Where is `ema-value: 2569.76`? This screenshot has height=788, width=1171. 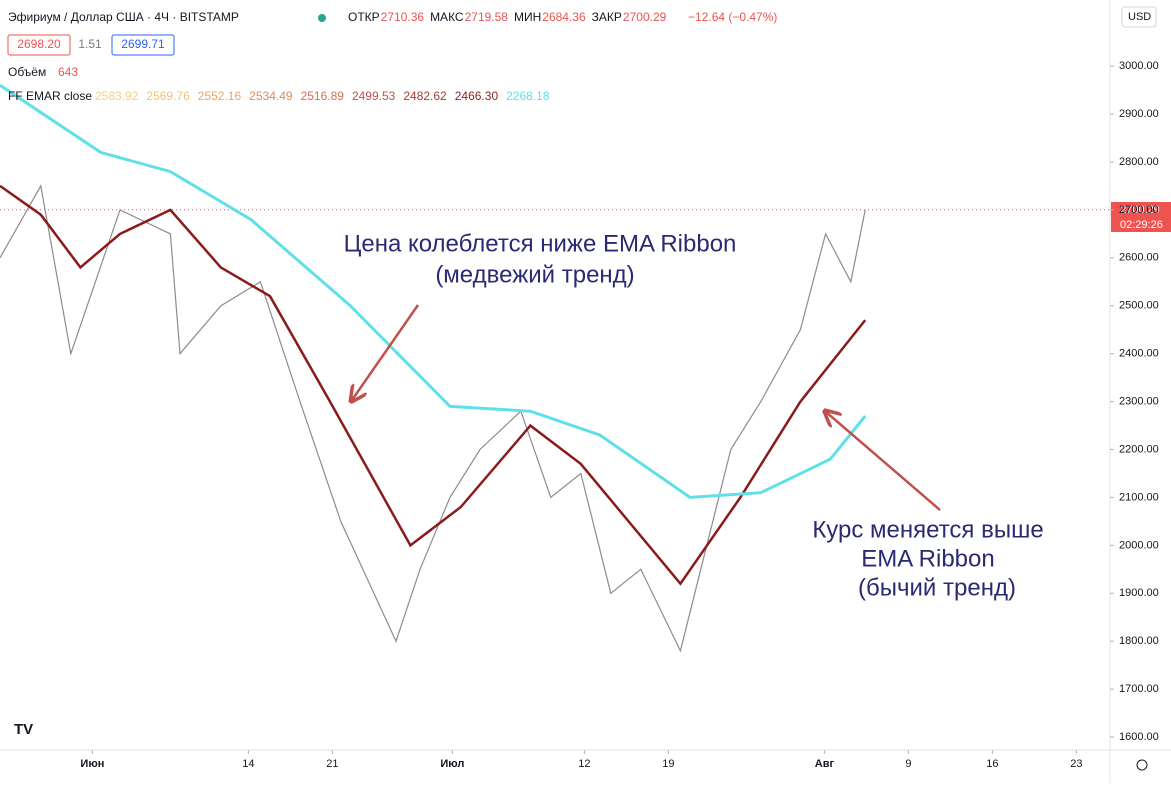
ema-value: 2569.76 is located at coordinates (168, 96).